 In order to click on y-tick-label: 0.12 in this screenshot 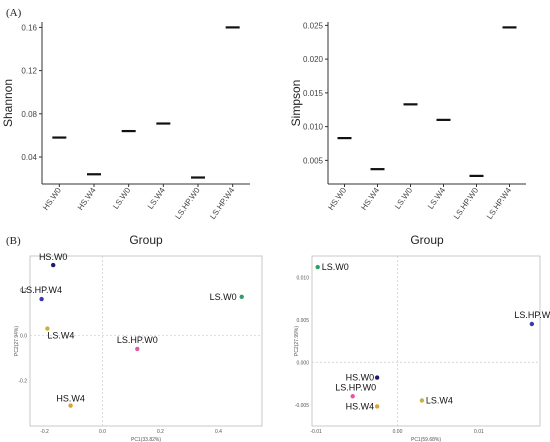, I will do `click(29, 71)`.